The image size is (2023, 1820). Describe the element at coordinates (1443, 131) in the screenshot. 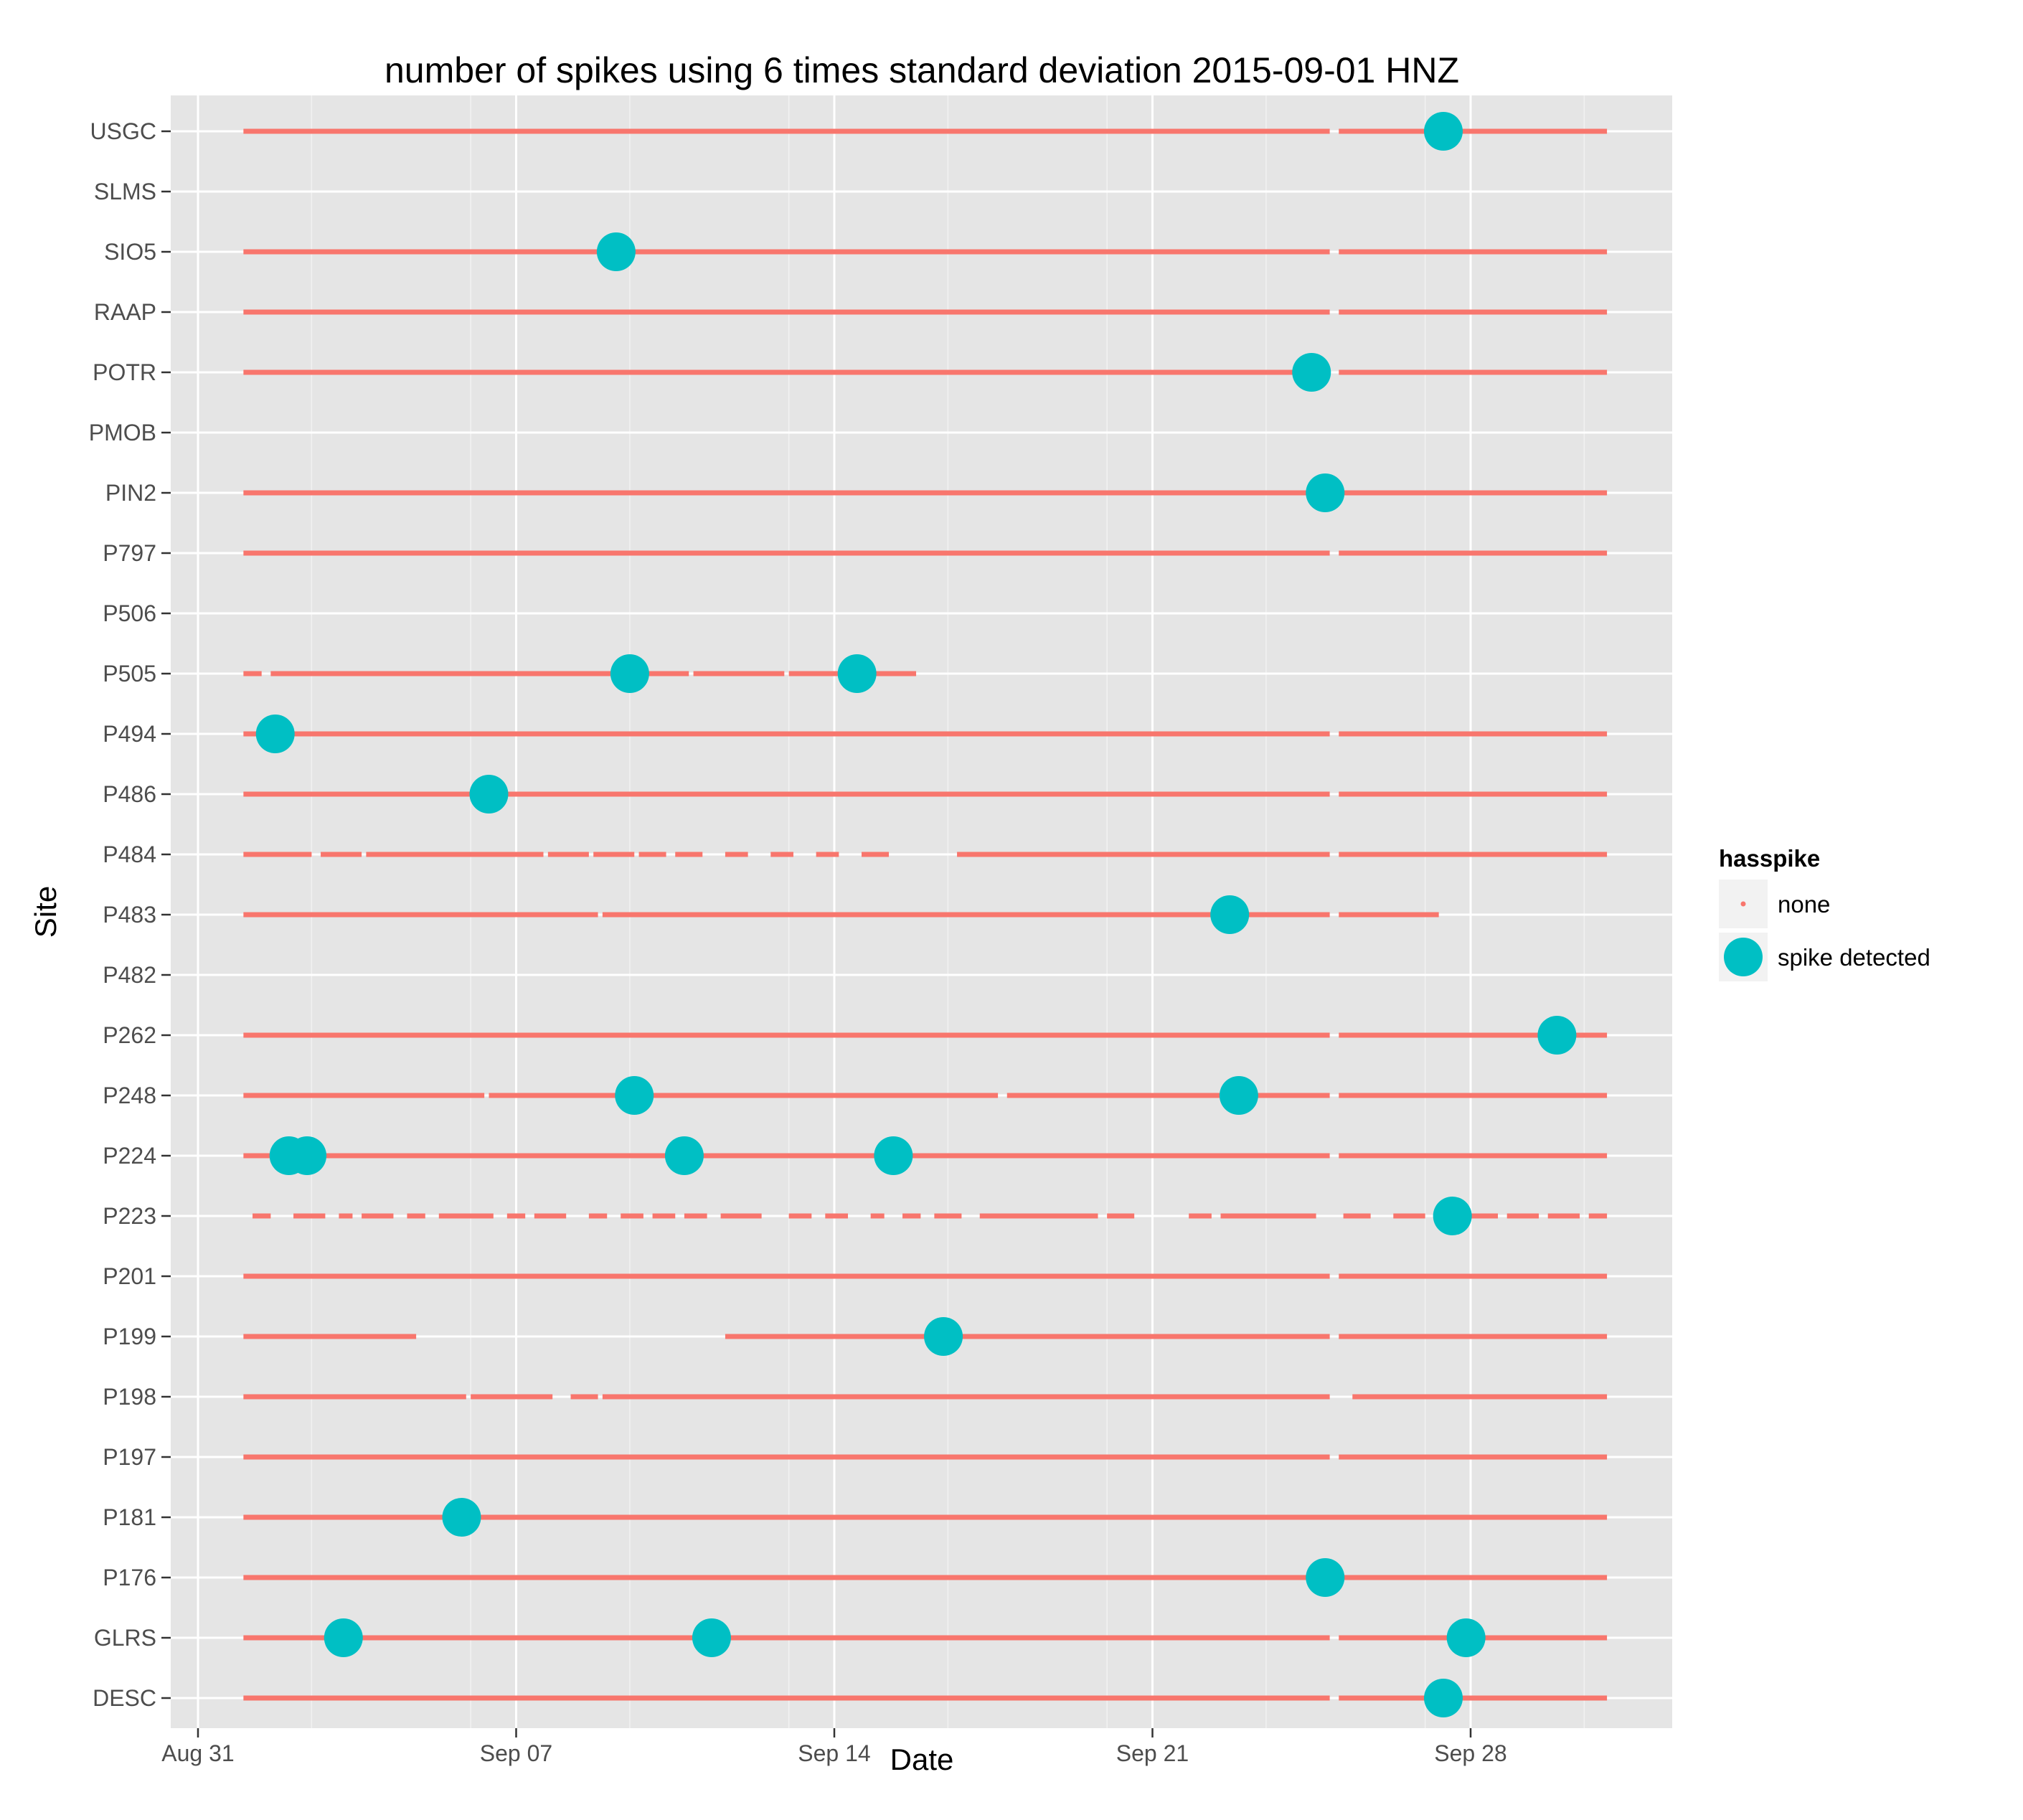

I see `spike-point-usgc` at that location.